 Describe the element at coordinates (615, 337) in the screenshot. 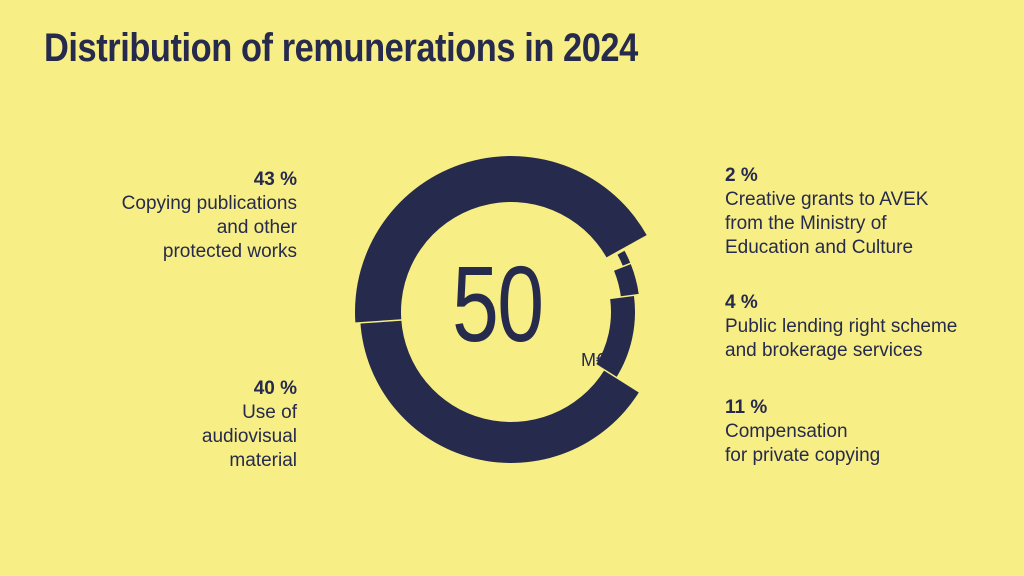

I see `slice-private-copying` at that location.